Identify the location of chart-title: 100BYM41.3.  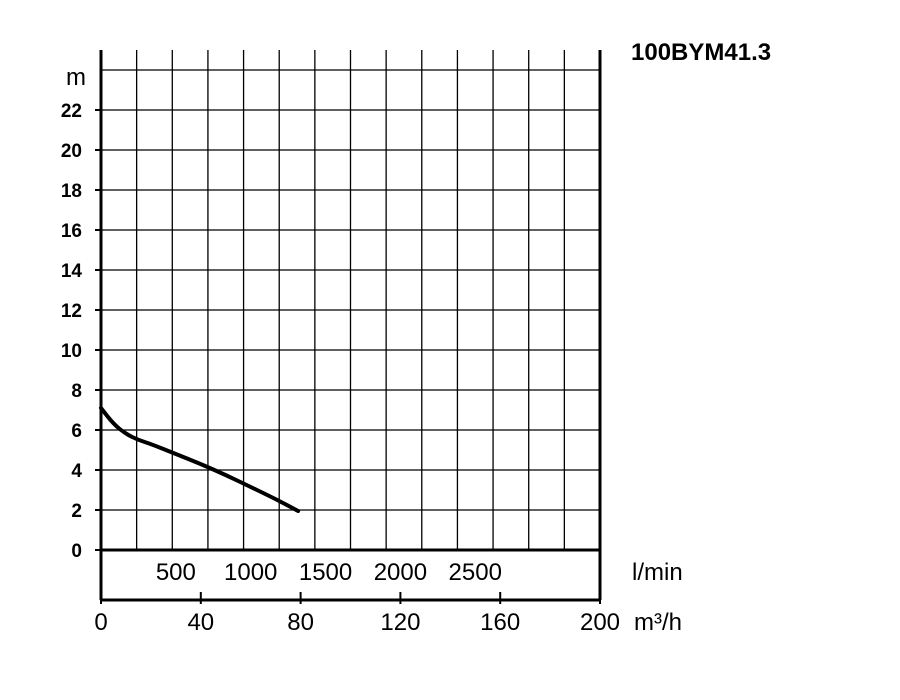
(701, 52).